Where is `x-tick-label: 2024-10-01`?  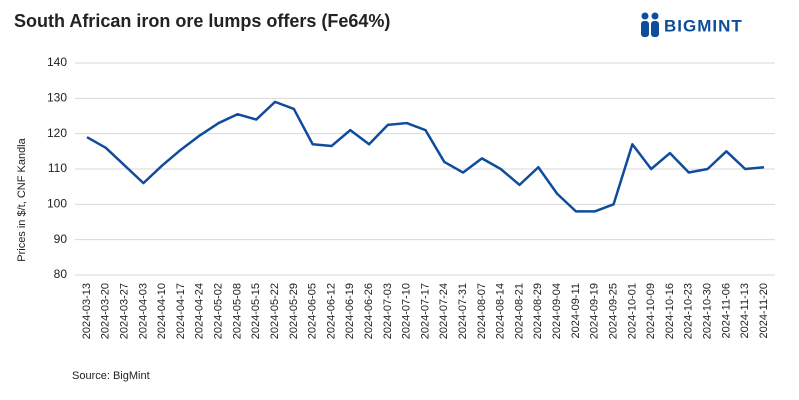 x-tick-label: 2024-10-01 is located at coordinates (632, 311).